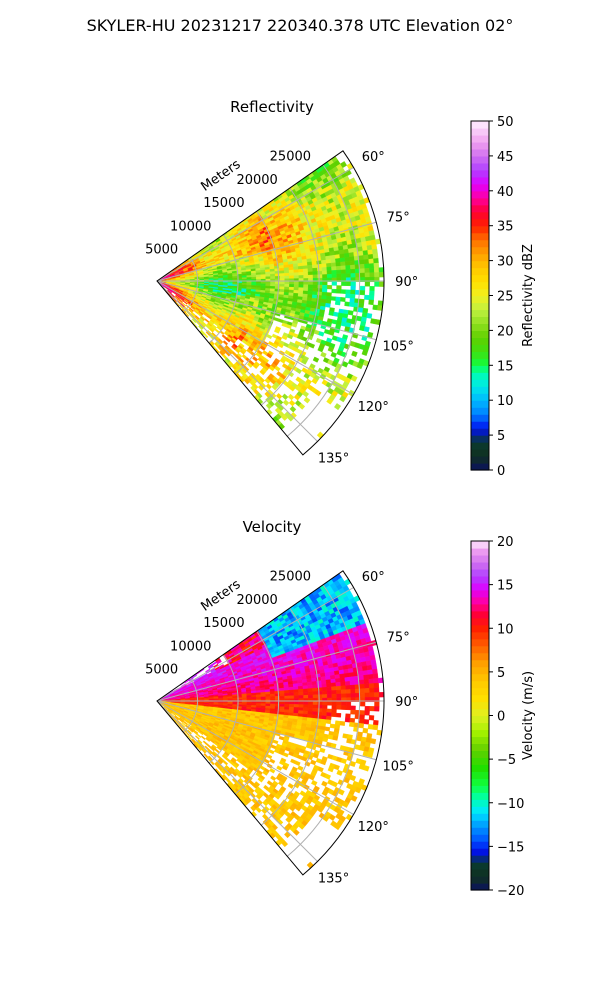 Image resolution: width=600 pixels, height=1000 pixels. I want to click on reflectivity-title: Reflectivity, so click(272, 107).